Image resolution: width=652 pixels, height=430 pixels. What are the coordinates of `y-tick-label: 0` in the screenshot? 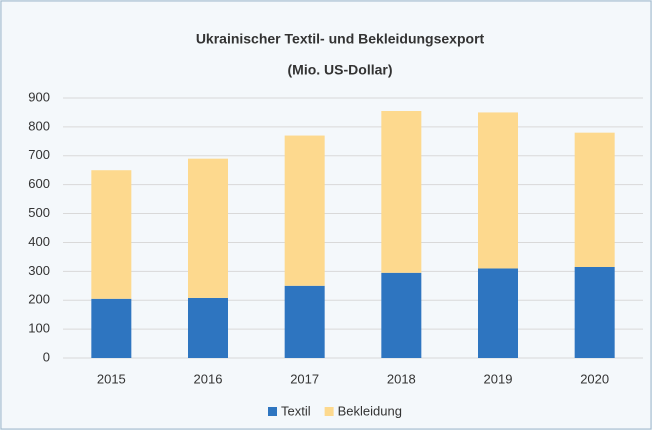 It's located at (46, 356).